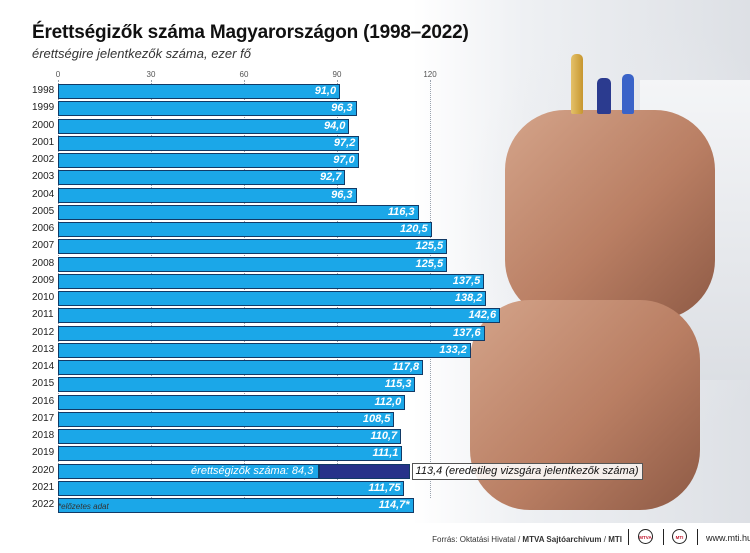  Describe the element at coordinates (83, 506) in the screenshot. I see `footnote: *előzetes adat` at that location.